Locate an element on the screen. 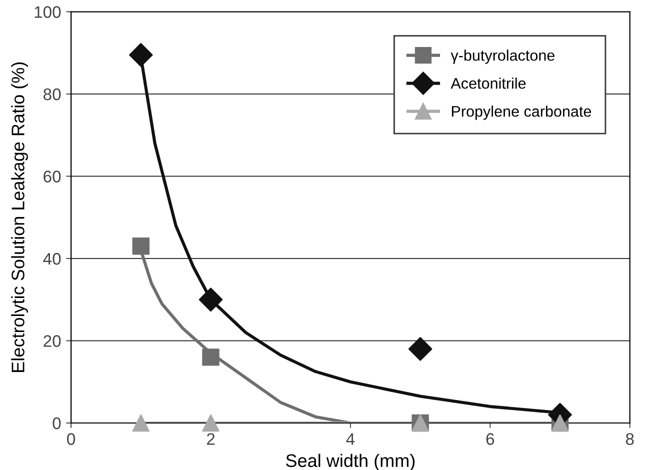  y-tick-label: 40 is located at coordinates (52, 258).